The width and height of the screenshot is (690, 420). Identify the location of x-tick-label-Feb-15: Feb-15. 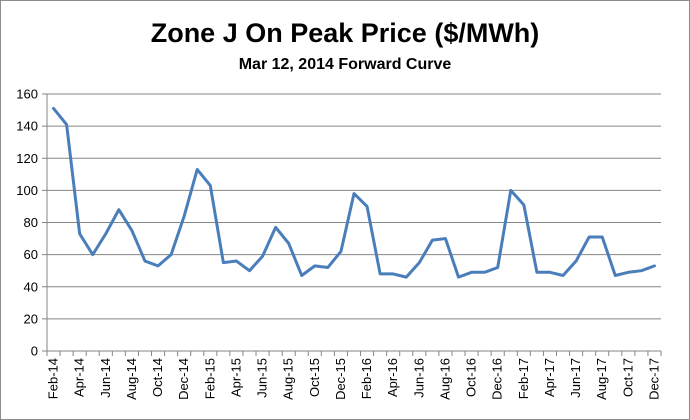
(209, 378).